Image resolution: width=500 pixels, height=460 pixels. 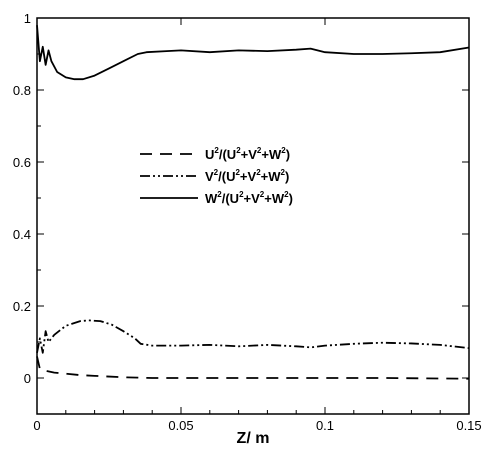 What do you see at coordinates (249, 198) in the screenshot?
I see `legend-label-3: W2/(U2+V2+W2)` at bounding box center [249, 198].